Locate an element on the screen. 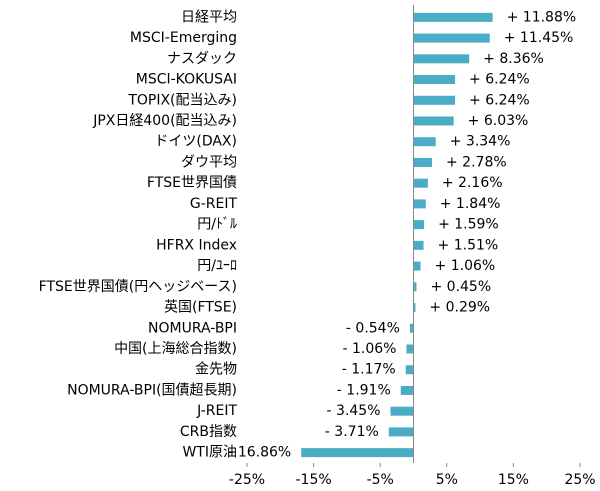  value-label: + 1.59% is located at coordinates (468, 225).